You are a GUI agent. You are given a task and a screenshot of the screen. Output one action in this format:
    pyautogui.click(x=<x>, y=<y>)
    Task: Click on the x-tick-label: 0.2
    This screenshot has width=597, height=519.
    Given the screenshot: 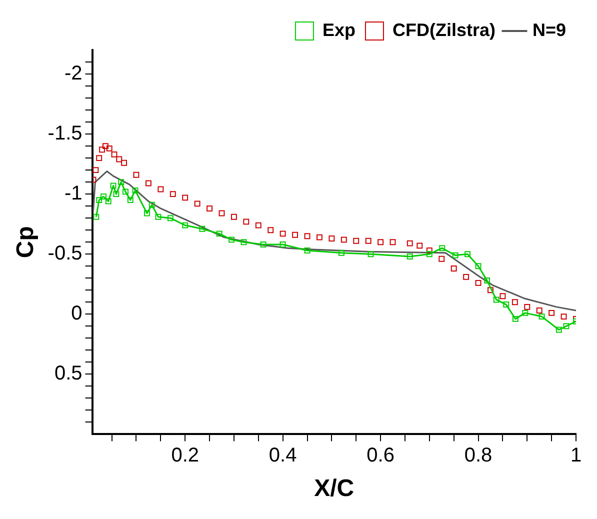 What is the action you would take?
    pyautogui.click(x=185, y=455)
    